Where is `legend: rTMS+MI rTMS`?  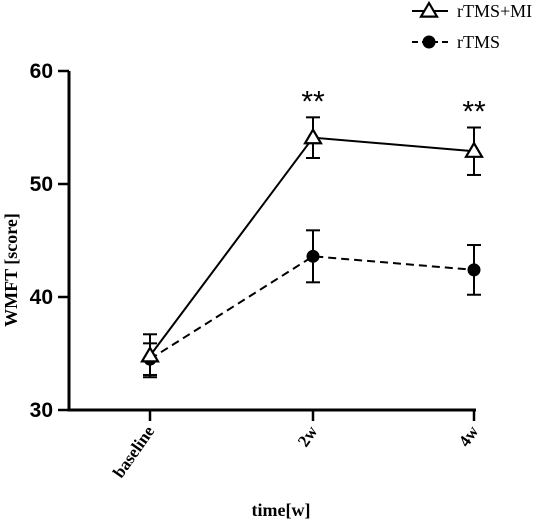
legend: rTMS+MI rTMS is located at coordinates (472, 26).